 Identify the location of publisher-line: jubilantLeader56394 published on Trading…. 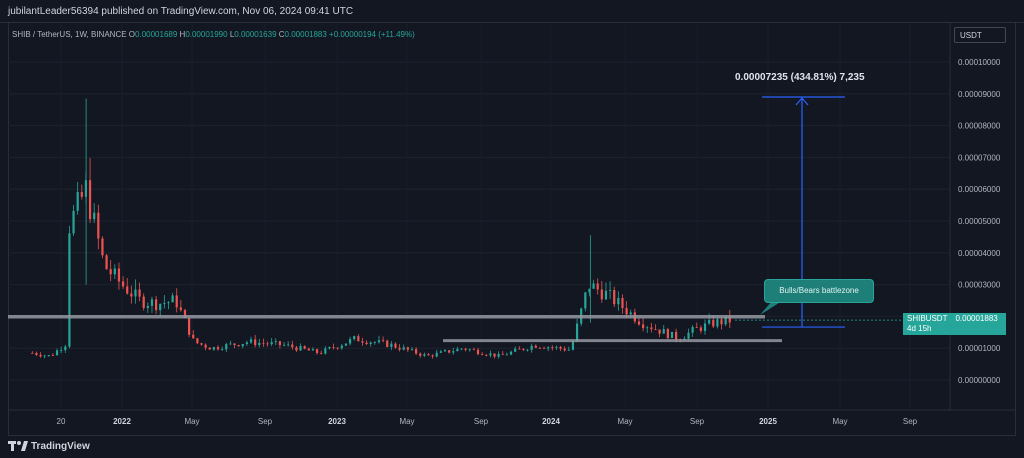
(181, 11).